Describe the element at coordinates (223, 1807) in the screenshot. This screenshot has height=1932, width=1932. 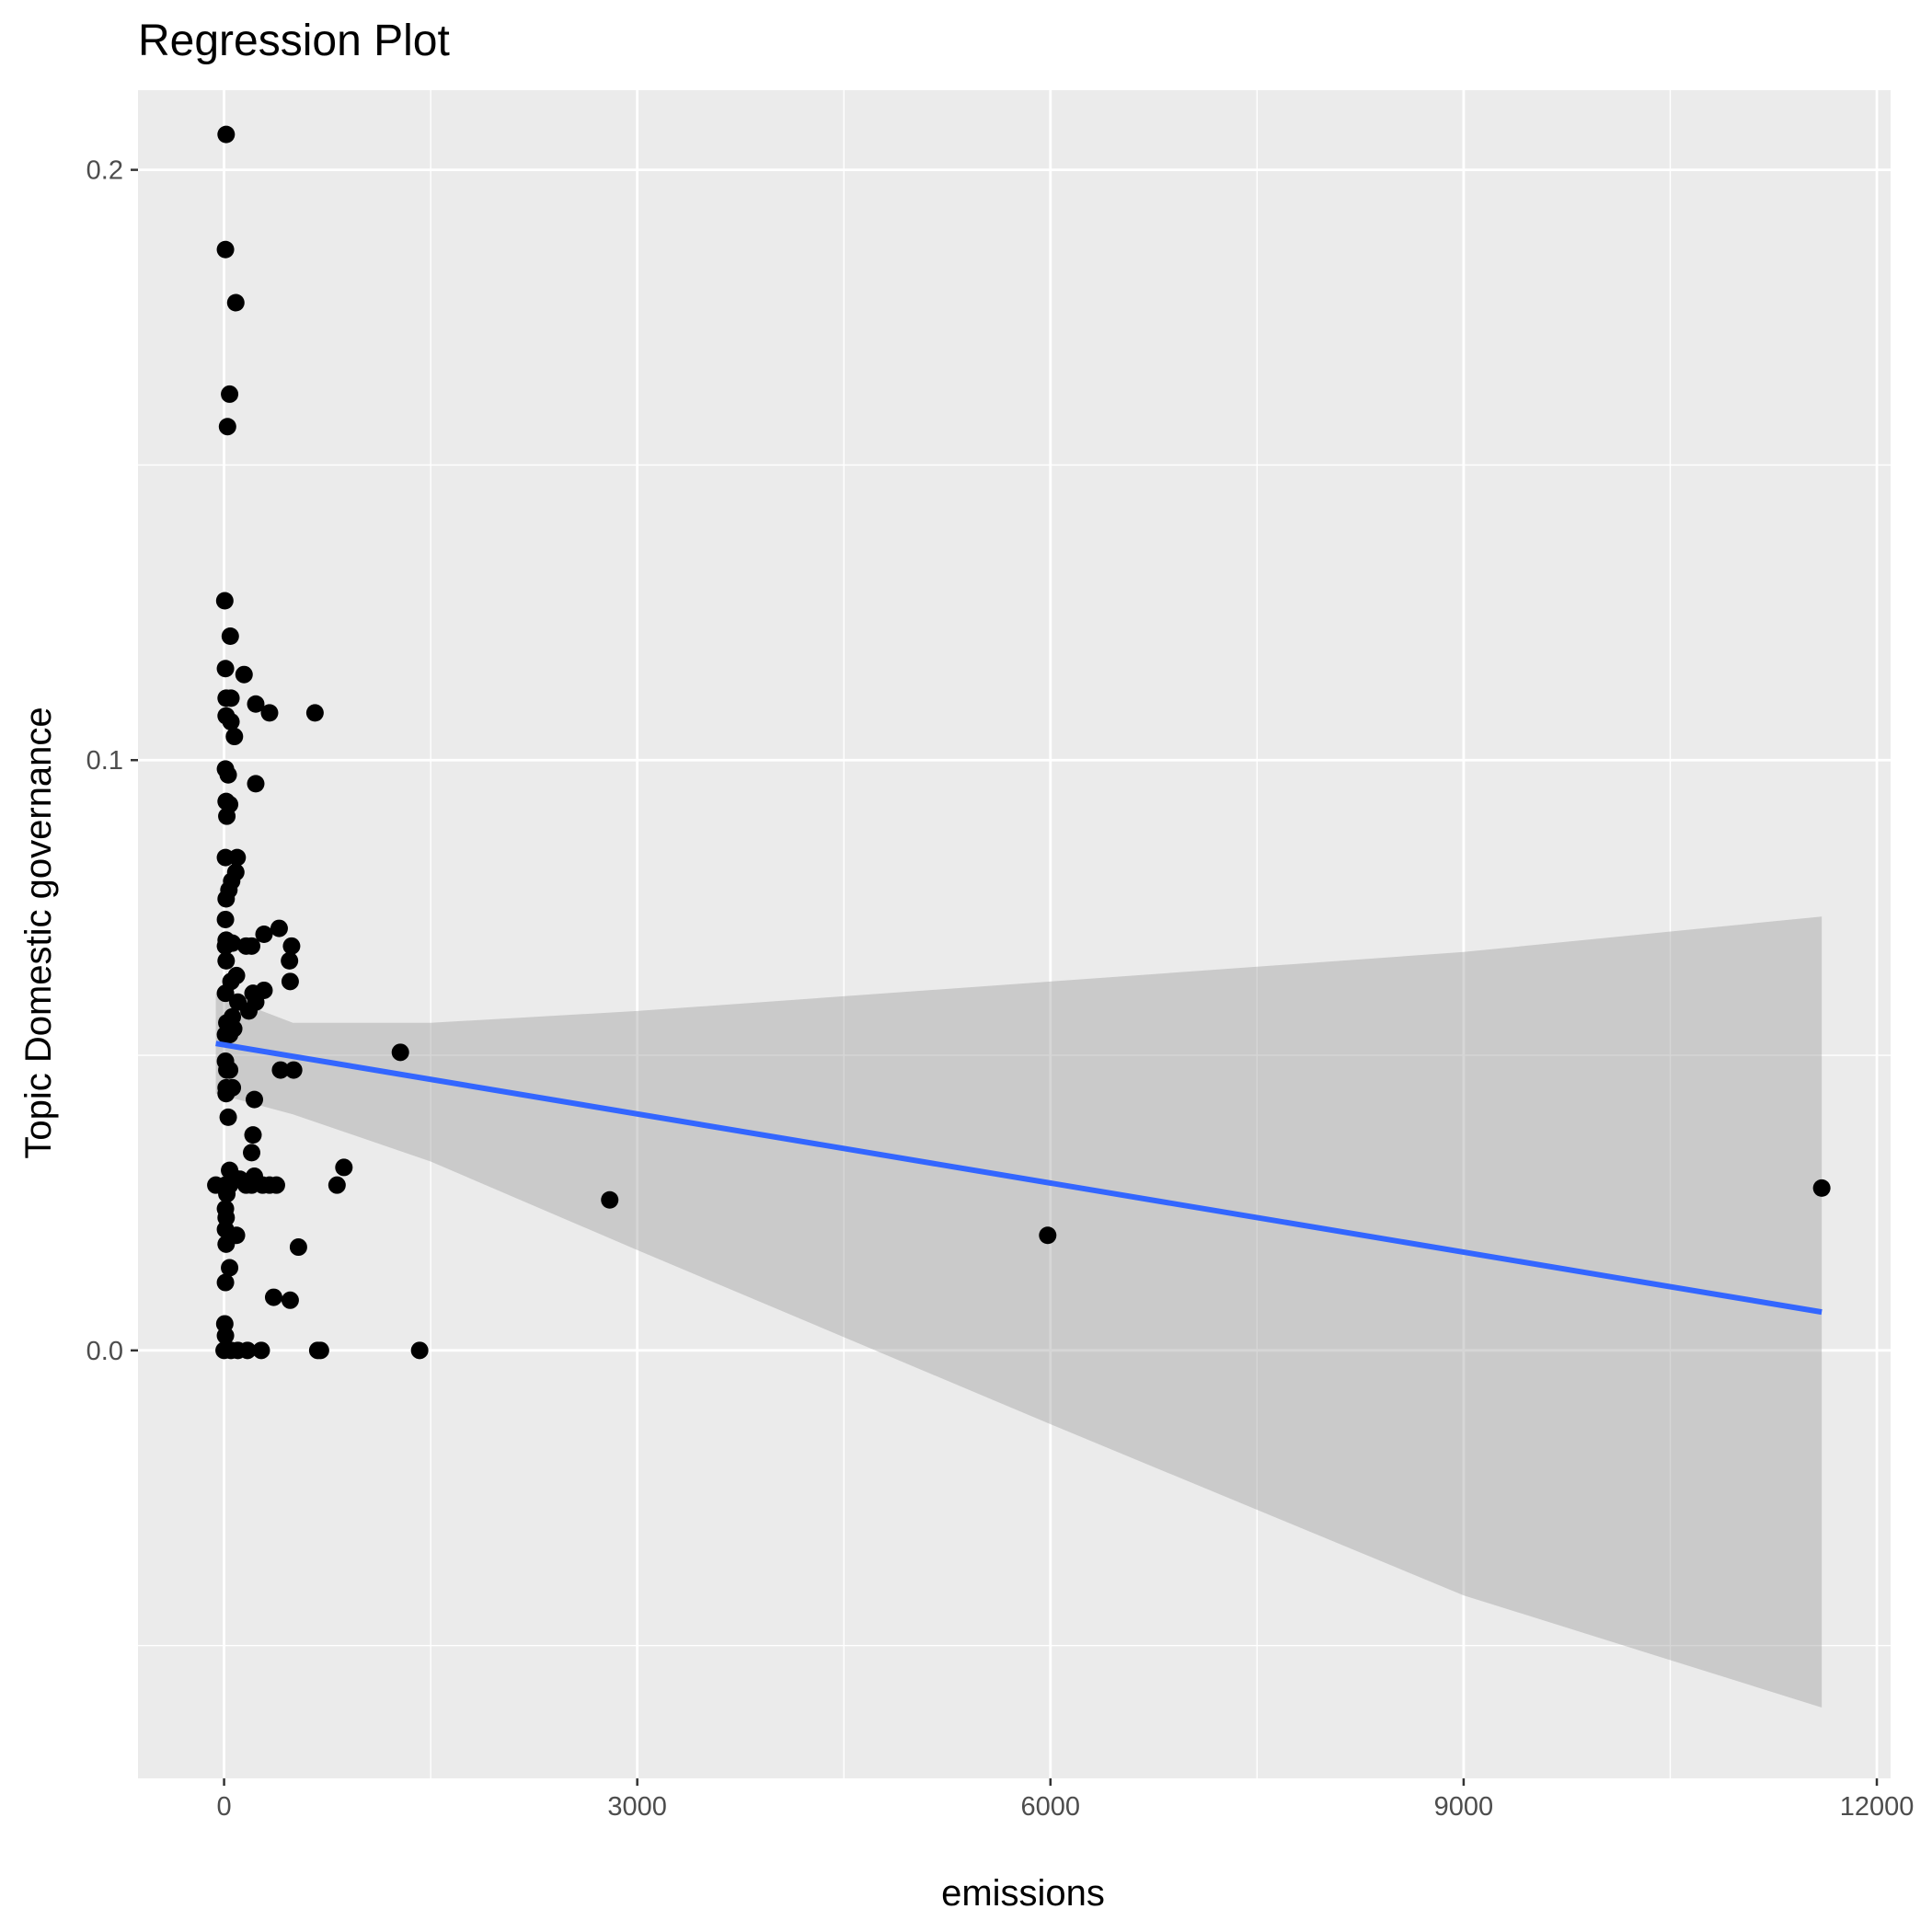
I see `x-tick-label: 0` at that location.